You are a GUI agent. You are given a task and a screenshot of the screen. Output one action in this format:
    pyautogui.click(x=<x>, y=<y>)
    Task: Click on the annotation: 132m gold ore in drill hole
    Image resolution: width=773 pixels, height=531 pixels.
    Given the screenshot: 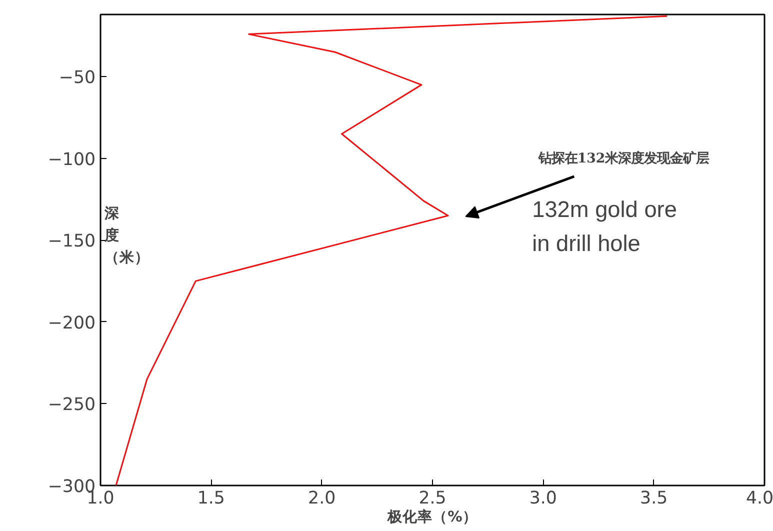 What is the action you would take?
    pyautogui.click(x=604, y=226)
    